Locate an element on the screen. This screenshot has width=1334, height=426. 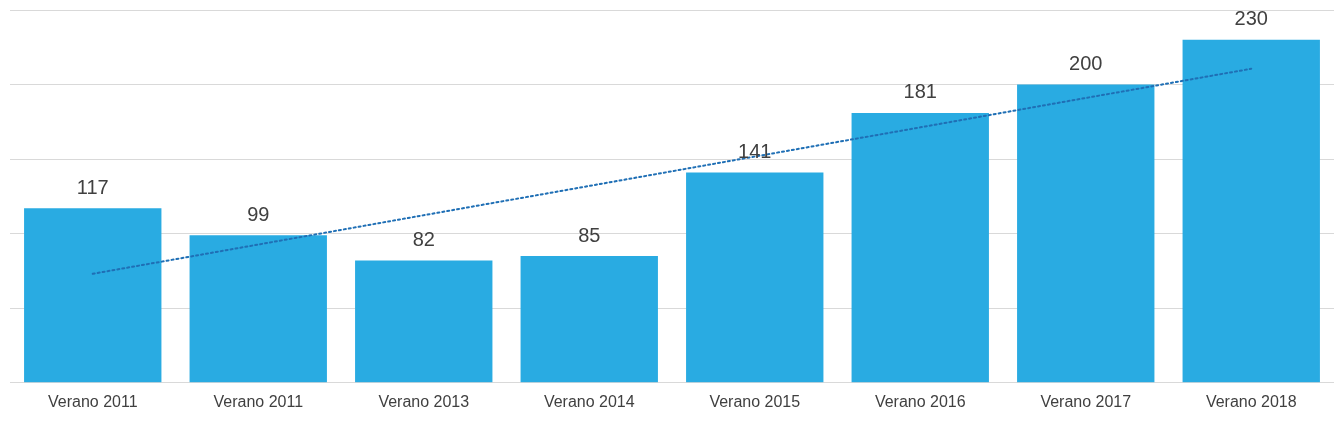
x-tick-label: Verano 2018 is located at coordinates (1251, 401).